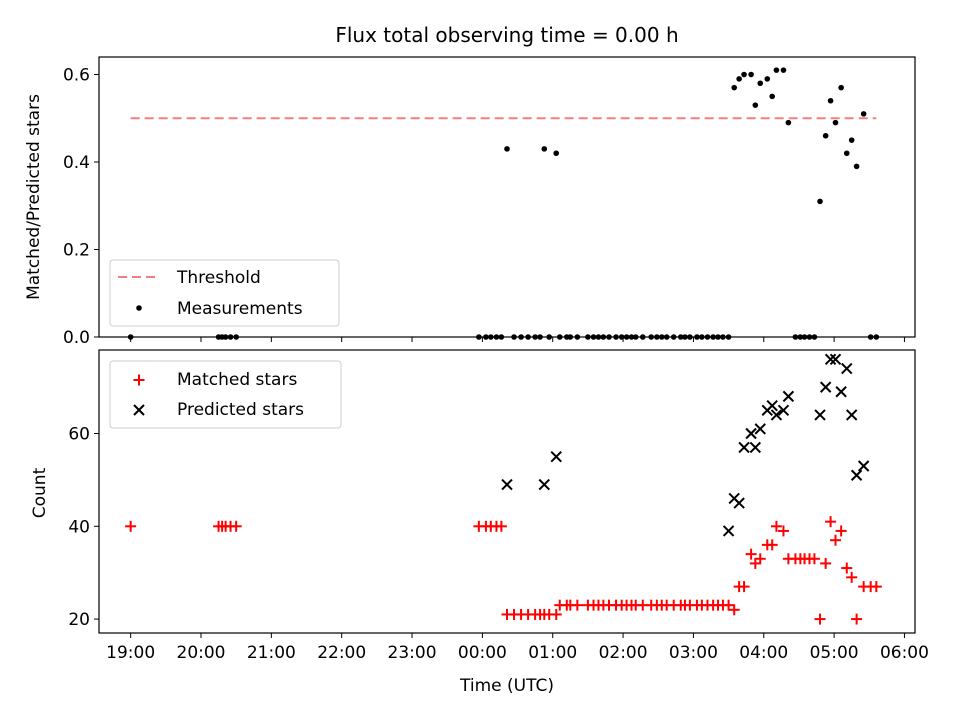 The height and width of the screenshot is (720, 960). I want to click on legend-threshold-label: Threshold, so click(218, 278).